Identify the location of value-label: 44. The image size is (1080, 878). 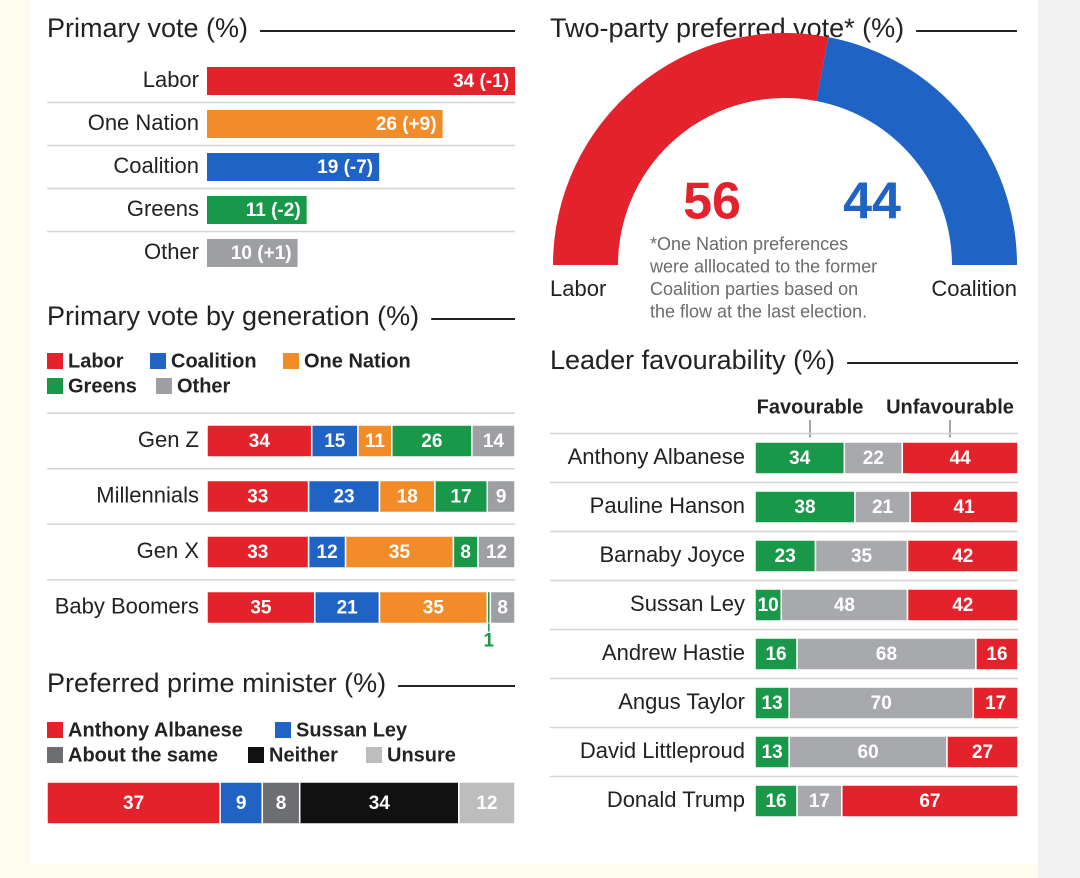
(961, 458).